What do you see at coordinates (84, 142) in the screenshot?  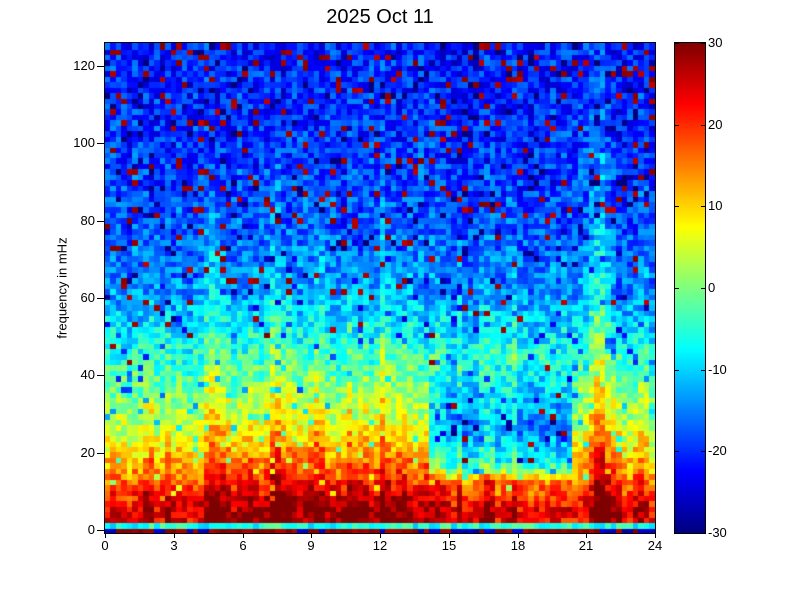 I see `y-tick-label: 100` at bounding box center [84, 142].